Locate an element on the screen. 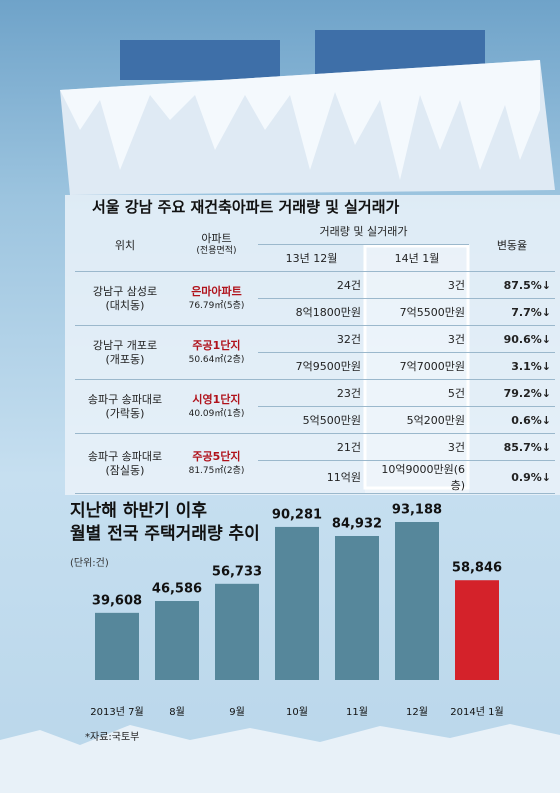  apartment: 시영1단지 is located at coordinates (216, 399).